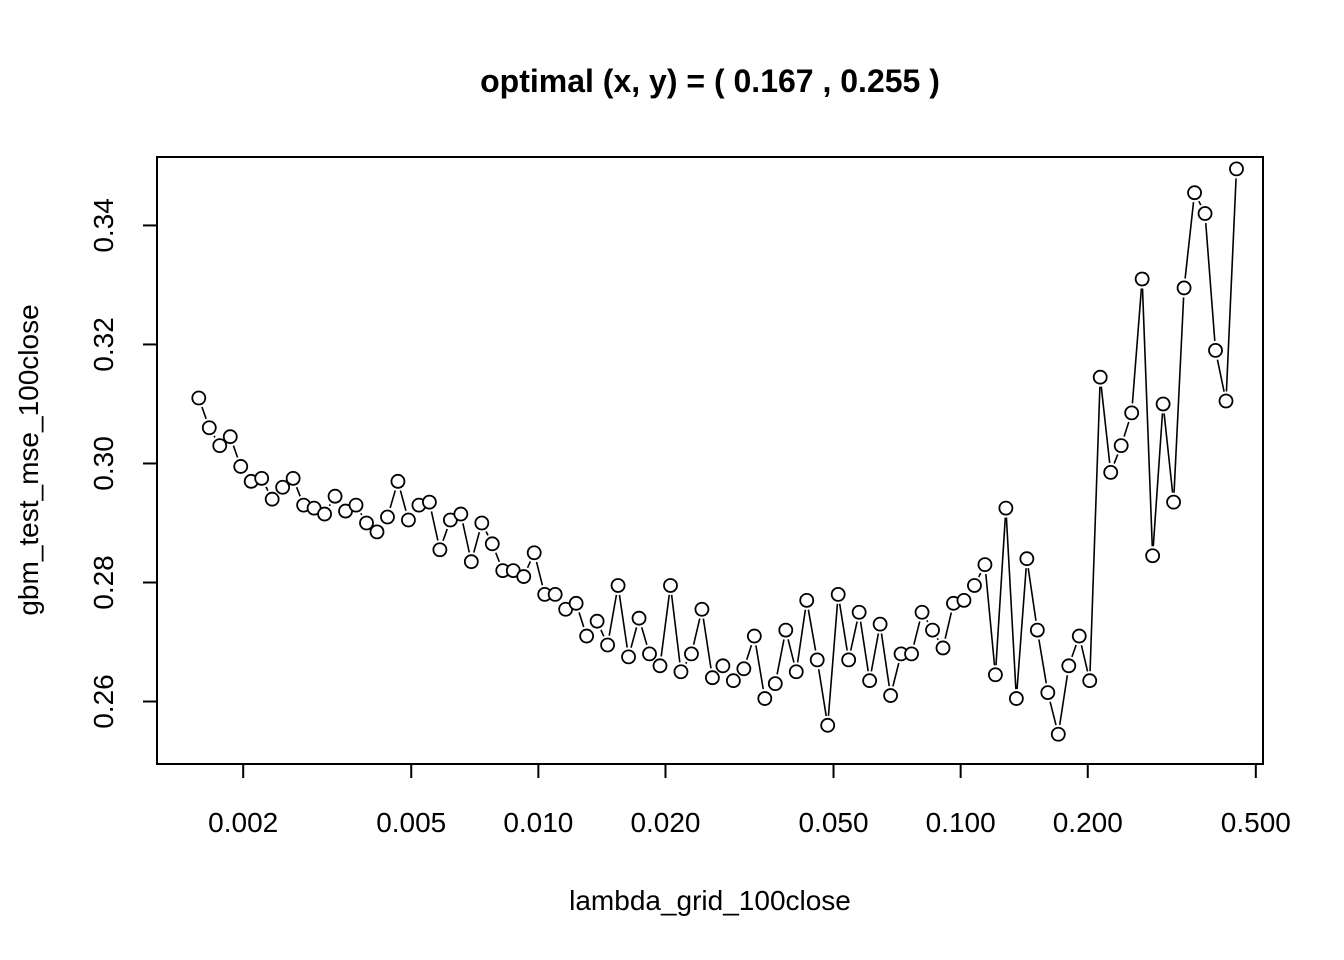  What do you see at coordinates (28, 459) in the screenshot?
I see `y-axis-label: gbm_test_mse_100close` at bounding box center [28, 459].